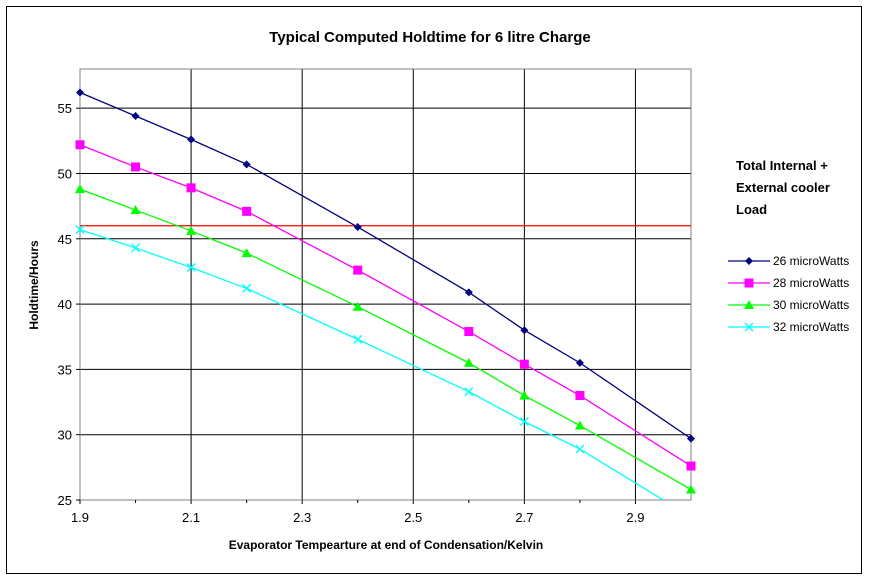 This screenshot has height=581, width=869. Describe the element at coordinates (65, 239) in the screenshot. I see `y-tick-label: 45` at that location.